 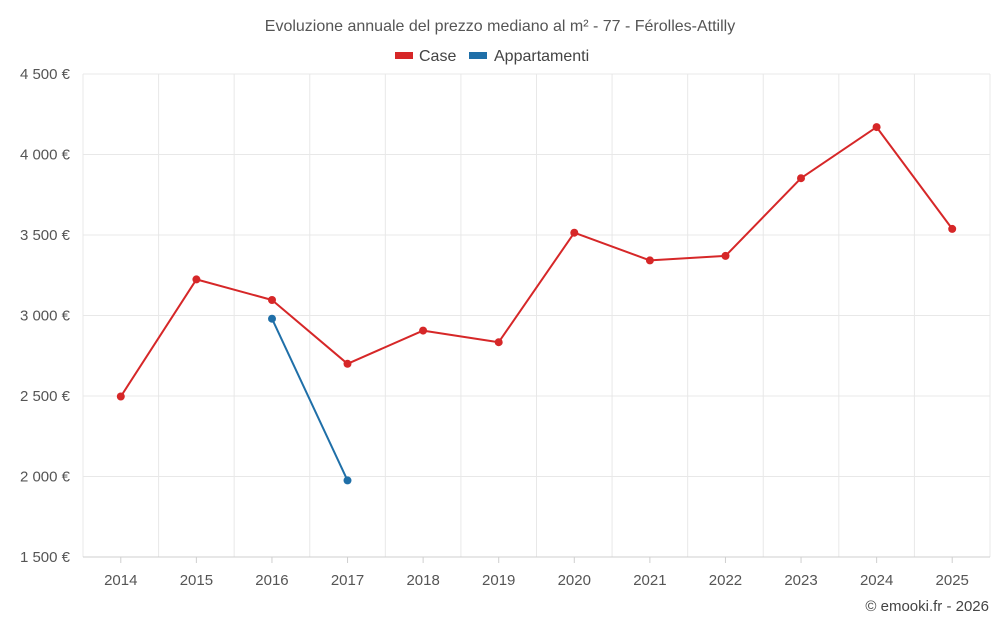 I want to click on y-tick-label: 3 500 €, so click(x=45, y=235).